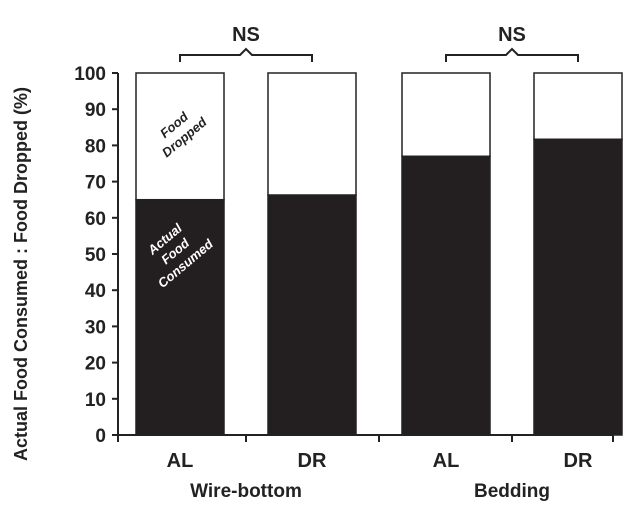 This screenshot has height=505, width=634. Describe the element at coordinates (512, 491) in the screenshot. I see `group-label: Bedding` at that location.